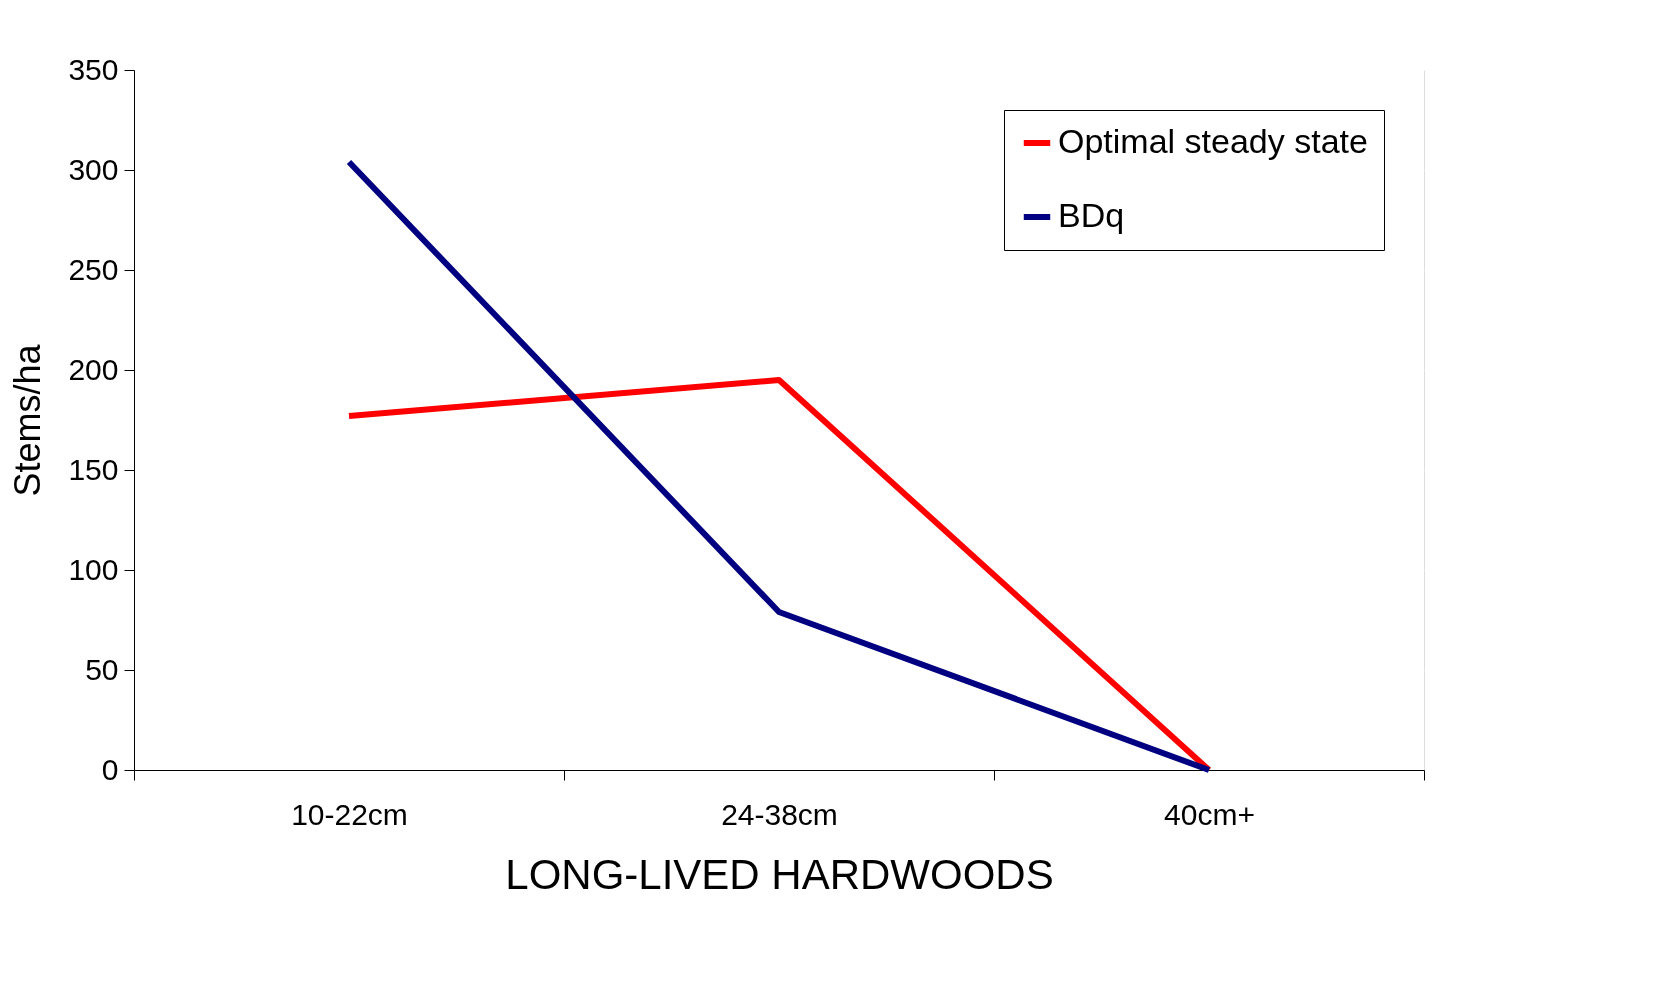 The width and height of the screenshot is (1668, 998). Describe the element at coordinates (779, 814) in the screenshot. I see `x-tick-label: 24-38cm` at that location.